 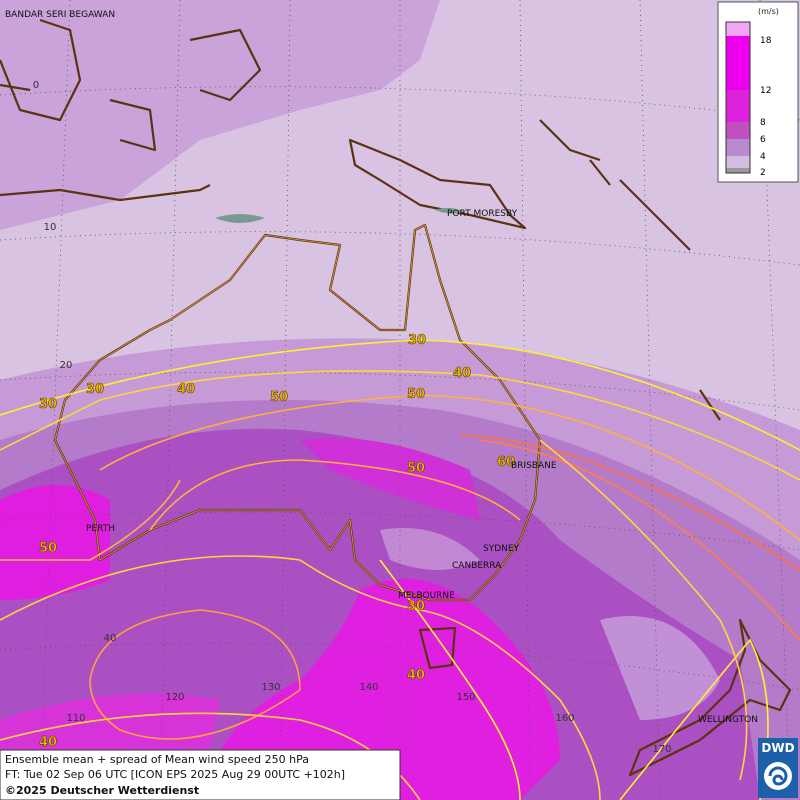 What do you see at coordinates (110, 638) in the screenshot?
I see `lat-label: 40` at bounding box center [110, 638].